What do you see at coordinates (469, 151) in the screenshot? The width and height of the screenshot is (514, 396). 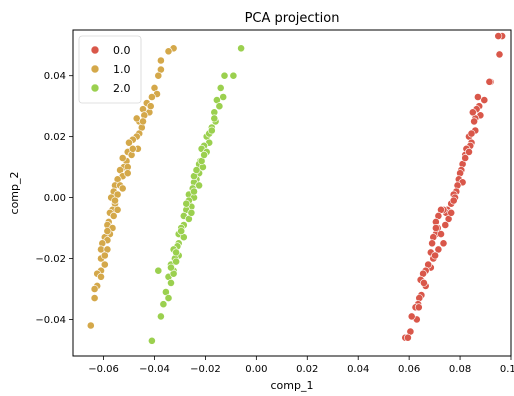 I see `scatter-point-series-0.0-62` at bounding box center [469, 151].